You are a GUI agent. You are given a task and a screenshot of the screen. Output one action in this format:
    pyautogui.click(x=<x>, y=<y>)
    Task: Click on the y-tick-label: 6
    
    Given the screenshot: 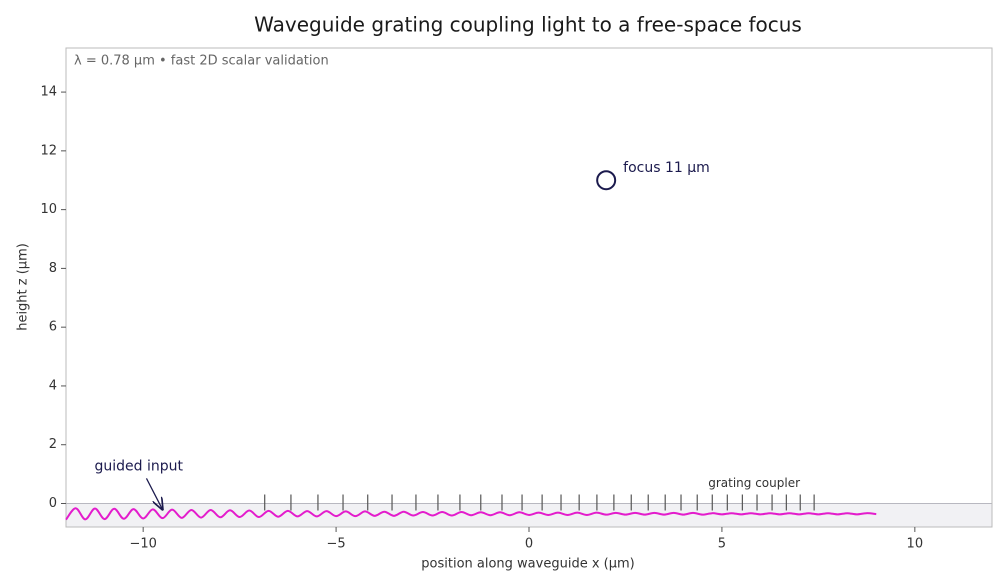 What is the action you would take?
    pyautogui.click(x=53, y=327)
    